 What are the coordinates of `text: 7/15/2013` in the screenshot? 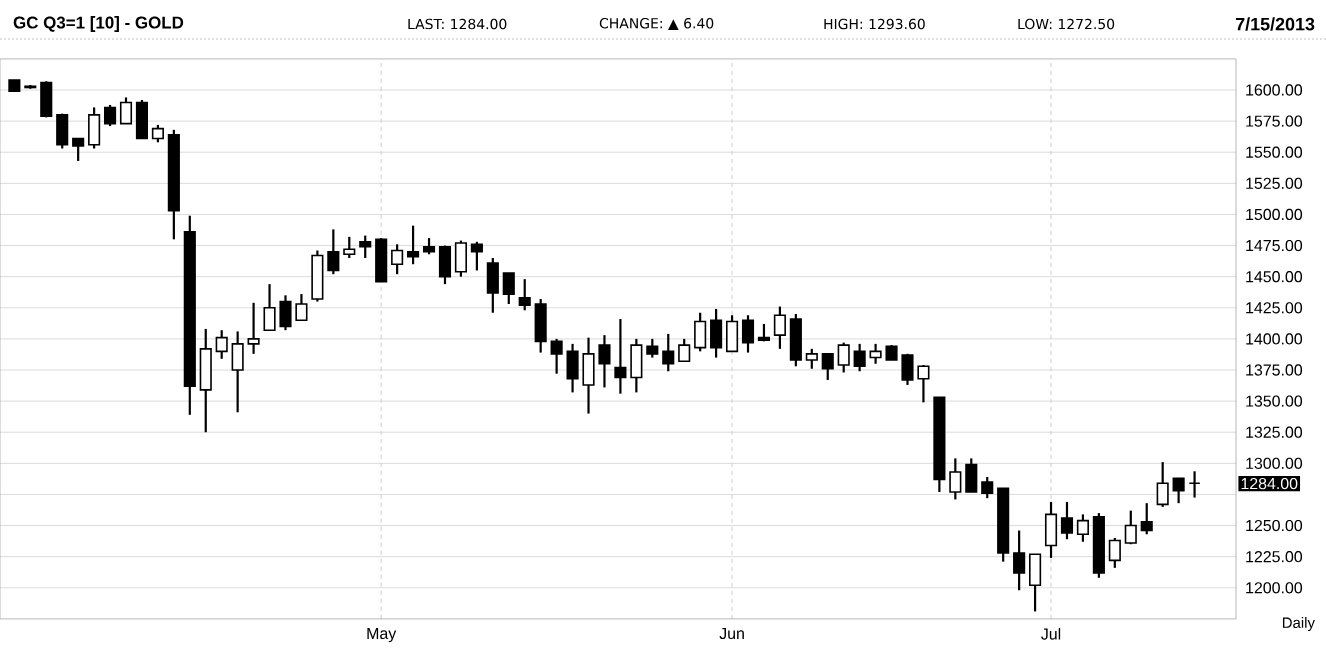 It's located at (1275, 24).